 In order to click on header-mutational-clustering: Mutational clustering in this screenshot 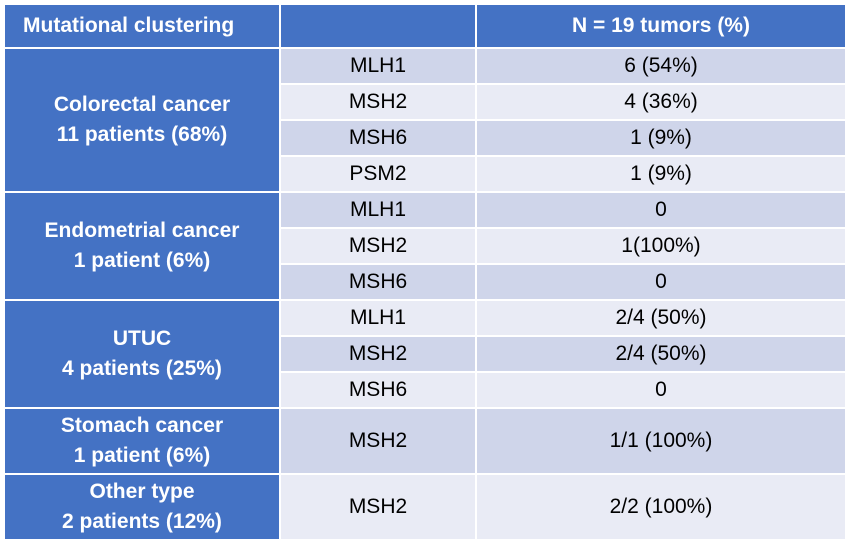, I will do `click(142, 26)`.